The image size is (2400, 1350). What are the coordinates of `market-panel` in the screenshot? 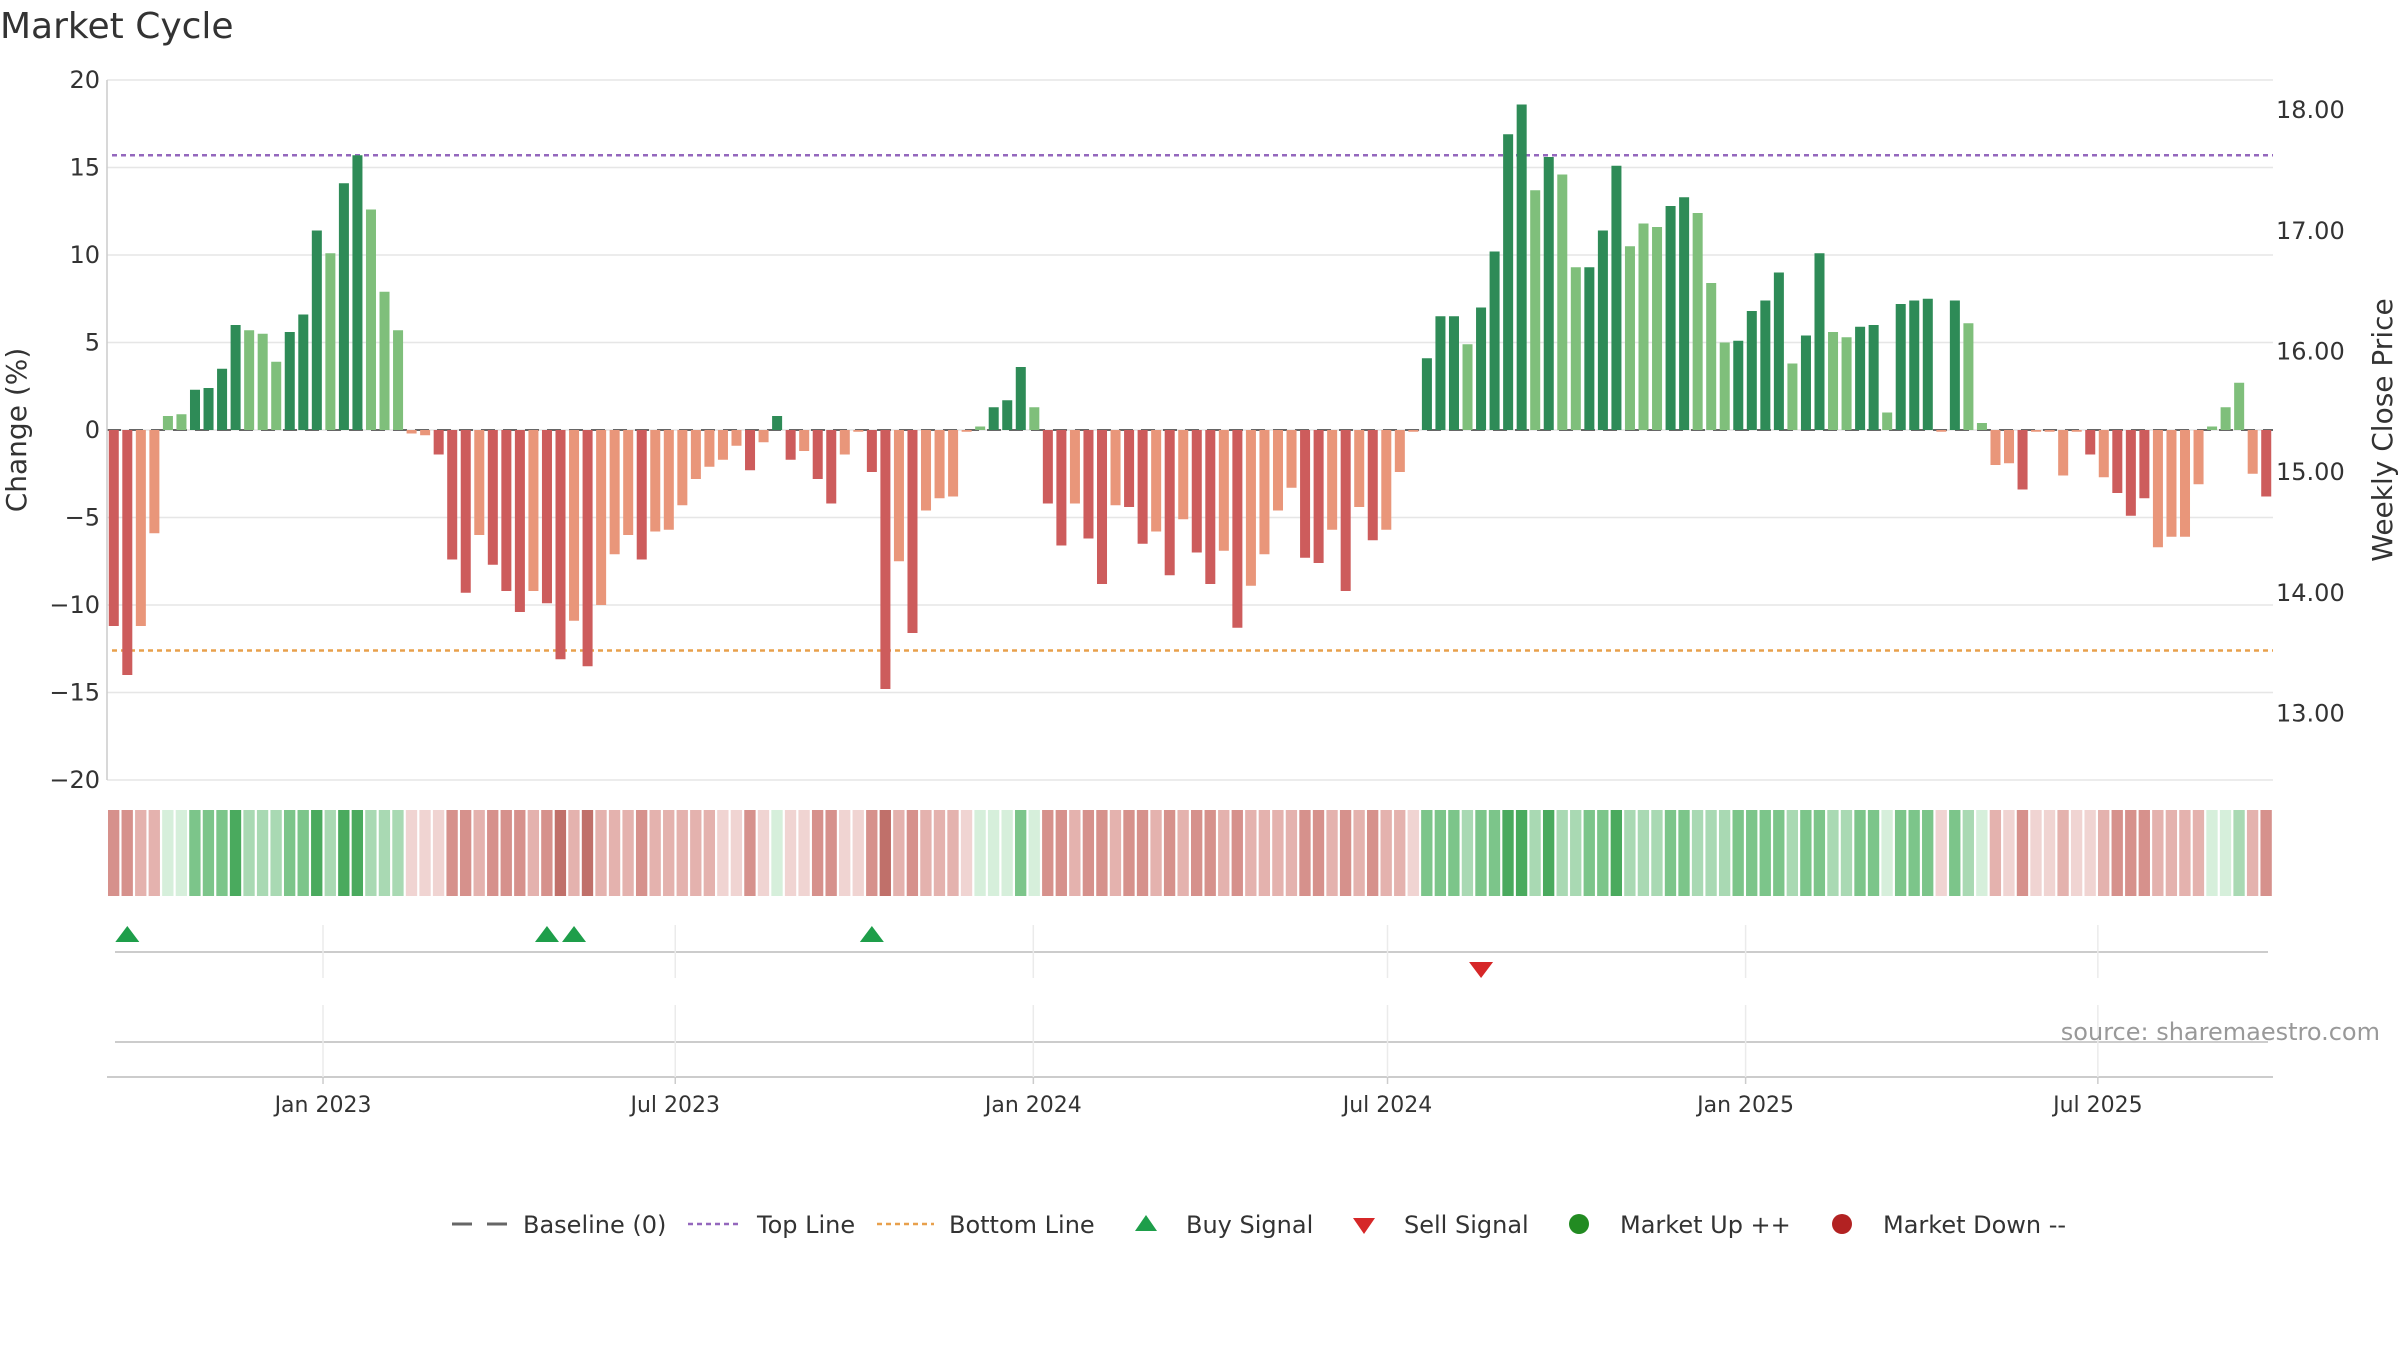 It's located at (1190, 1041).